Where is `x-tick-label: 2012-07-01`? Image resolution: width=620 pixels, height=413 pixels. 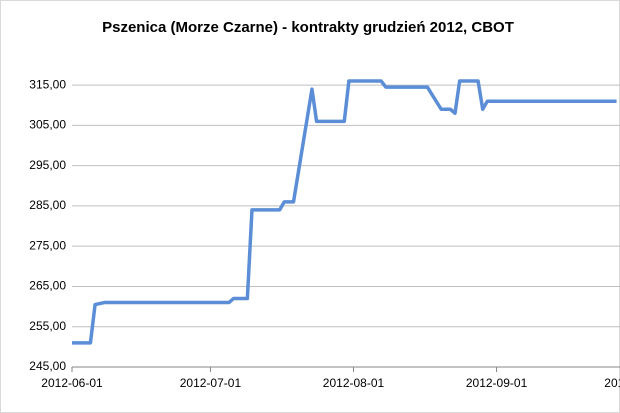
x-tick-label: 2012-07-01 is located at coordinates (211, 383).